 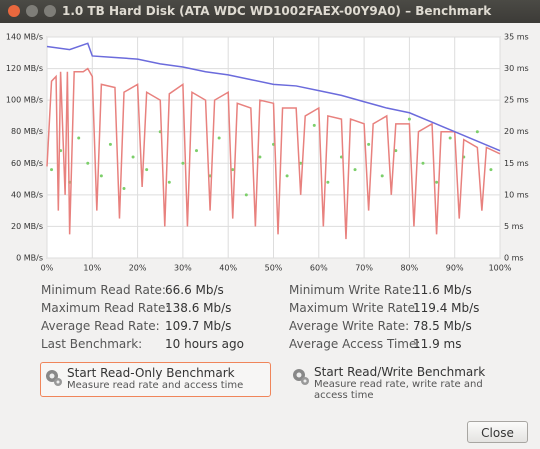 I want to click on x-tick-label: 60%, so click(x=319, y=268).